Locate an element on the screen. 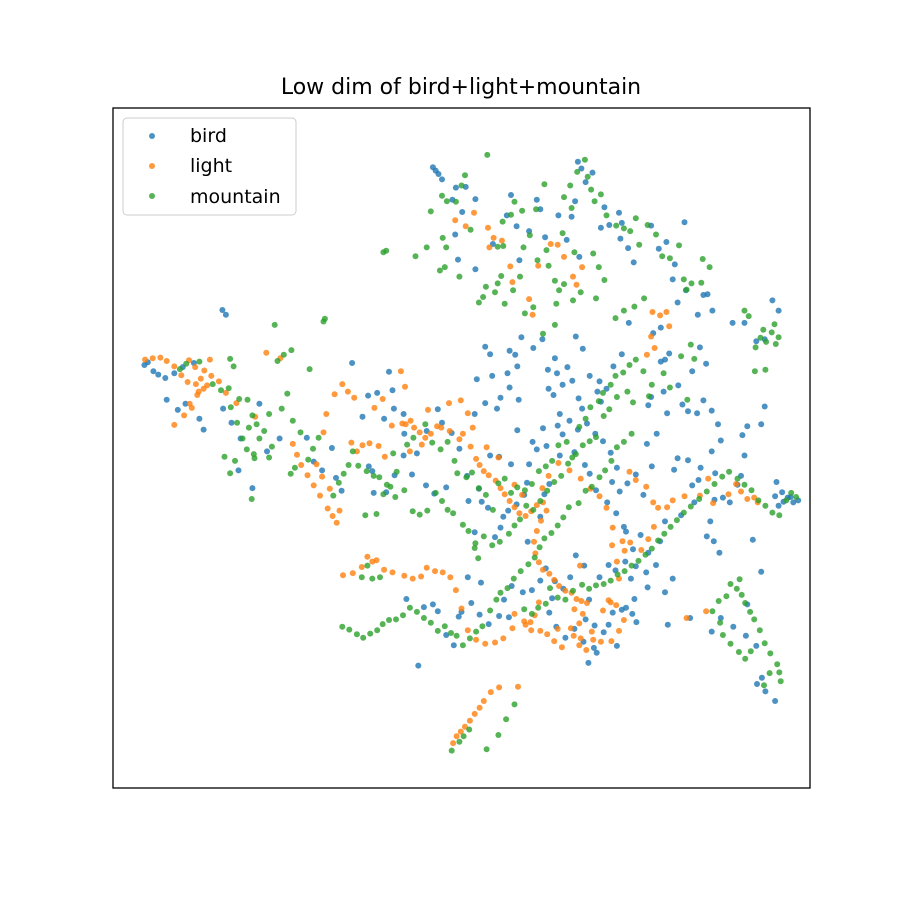  chart-title: Low dim of bird+light+mountain is located at coordinates (461, 87).